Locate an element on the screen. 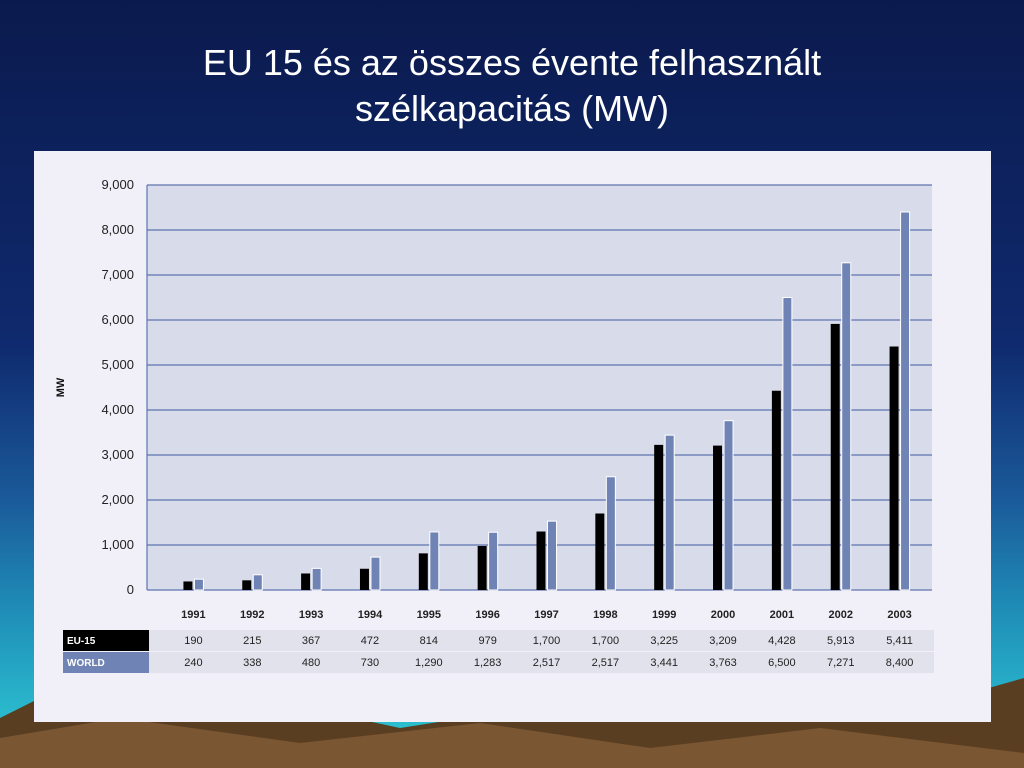 This screenshot has height=768, width=1024. y-tick-label: 2,000 is located at coordinates (117, 499).